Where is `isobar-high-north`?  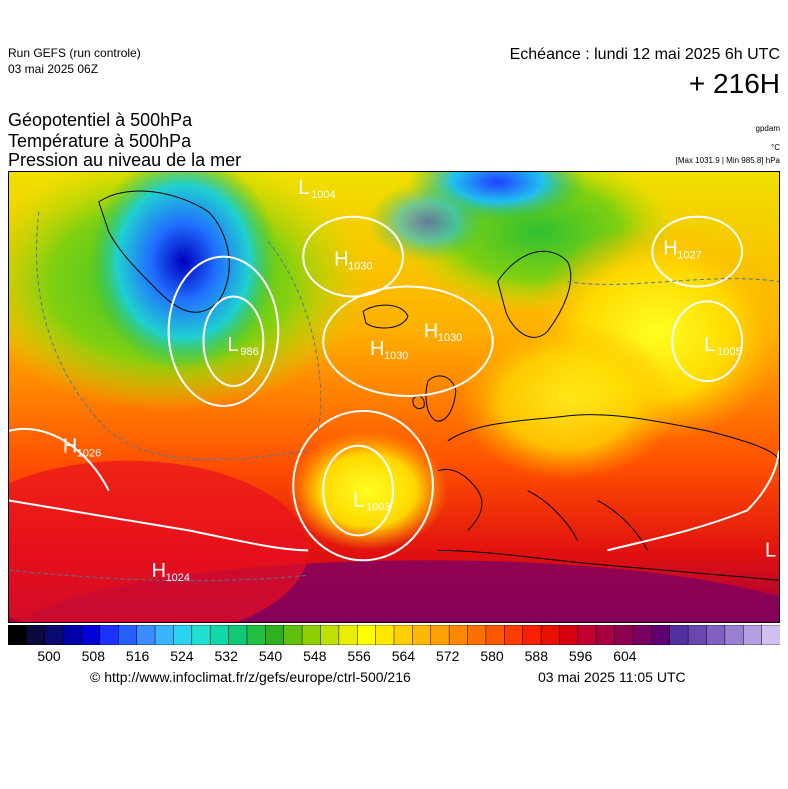 isobar-high-north is located at coordinates (353, 256).